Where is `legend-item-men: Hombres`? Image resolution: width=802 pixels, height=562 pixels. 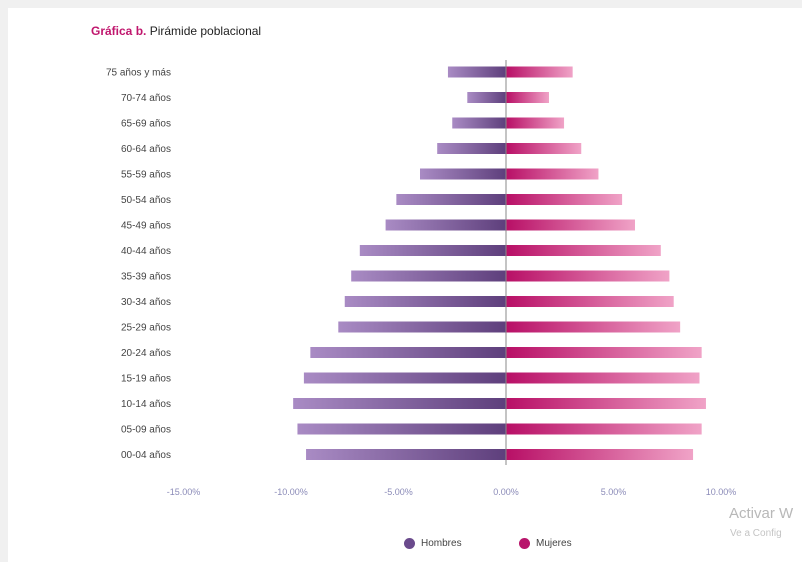
legend-item-men: Hombres is located at coordinates (433, 543).